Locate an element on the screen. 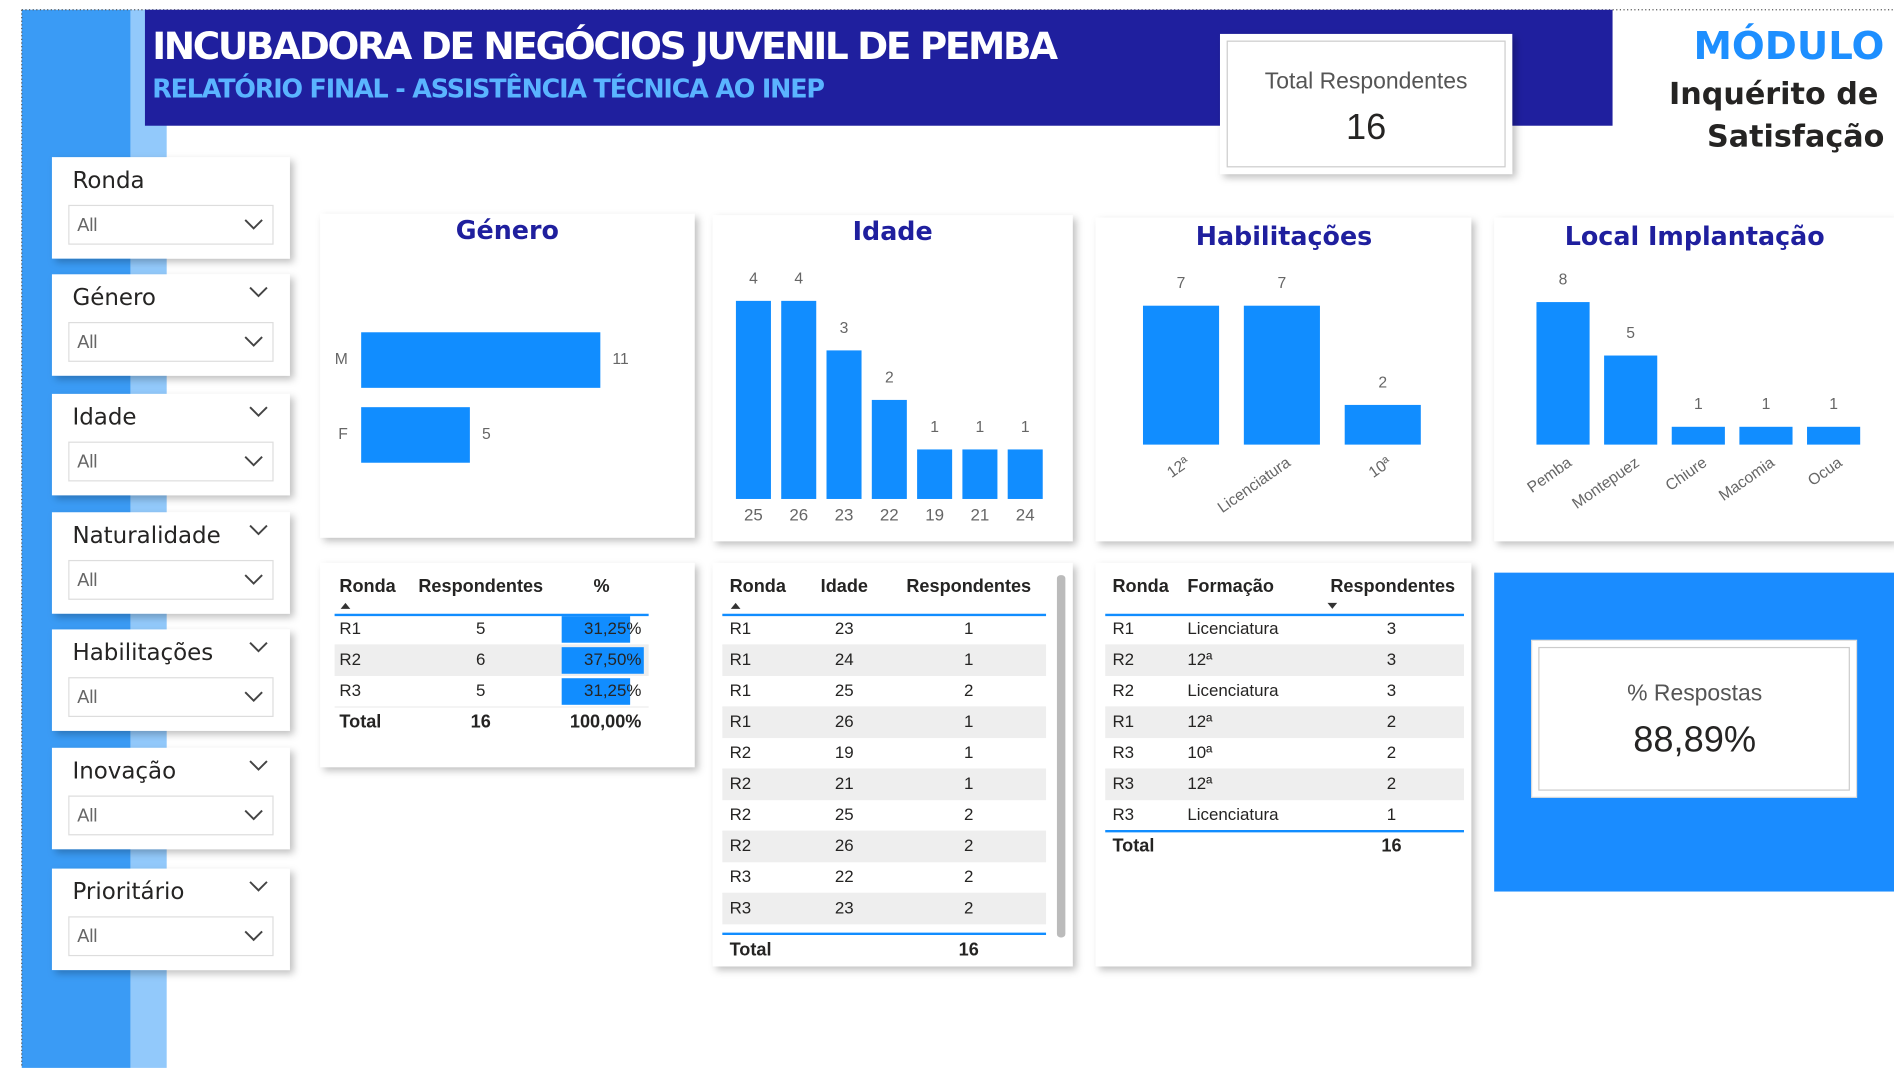 The width and height of the screenshot is (1894, 1068). cell: 21 is located at coordinates (844, 783).